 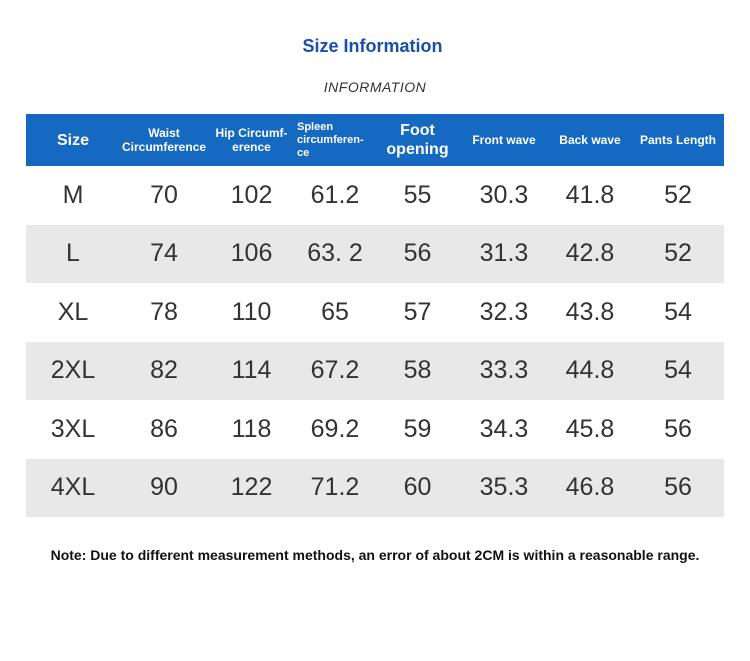 What do you see at coordinates (164, 311) in the screenshot?
I see `value-cell: 78` at bounding box center [164, 311].